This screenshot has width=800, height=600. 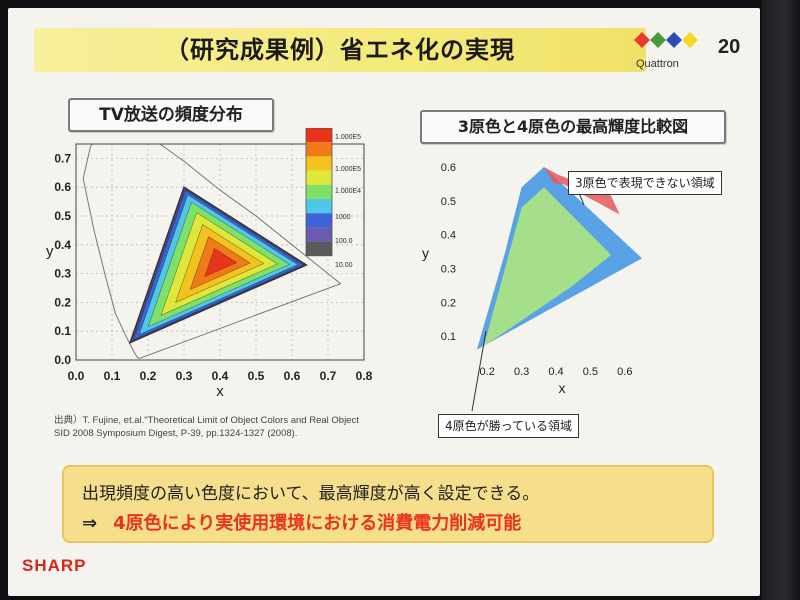 What do you see at coordinates (343, 217) in the screenshot?
I see `colorbar-label: 1000` at bounding box center [343, 217].